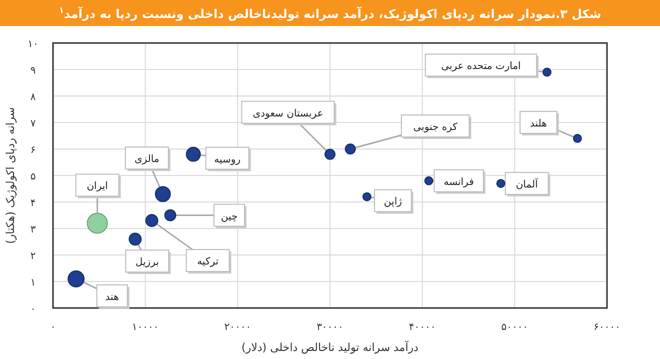 Image resolution: width=660 pixels, height=359 pixels. I want to click on annotation: ژاپن, so click(393, 202).